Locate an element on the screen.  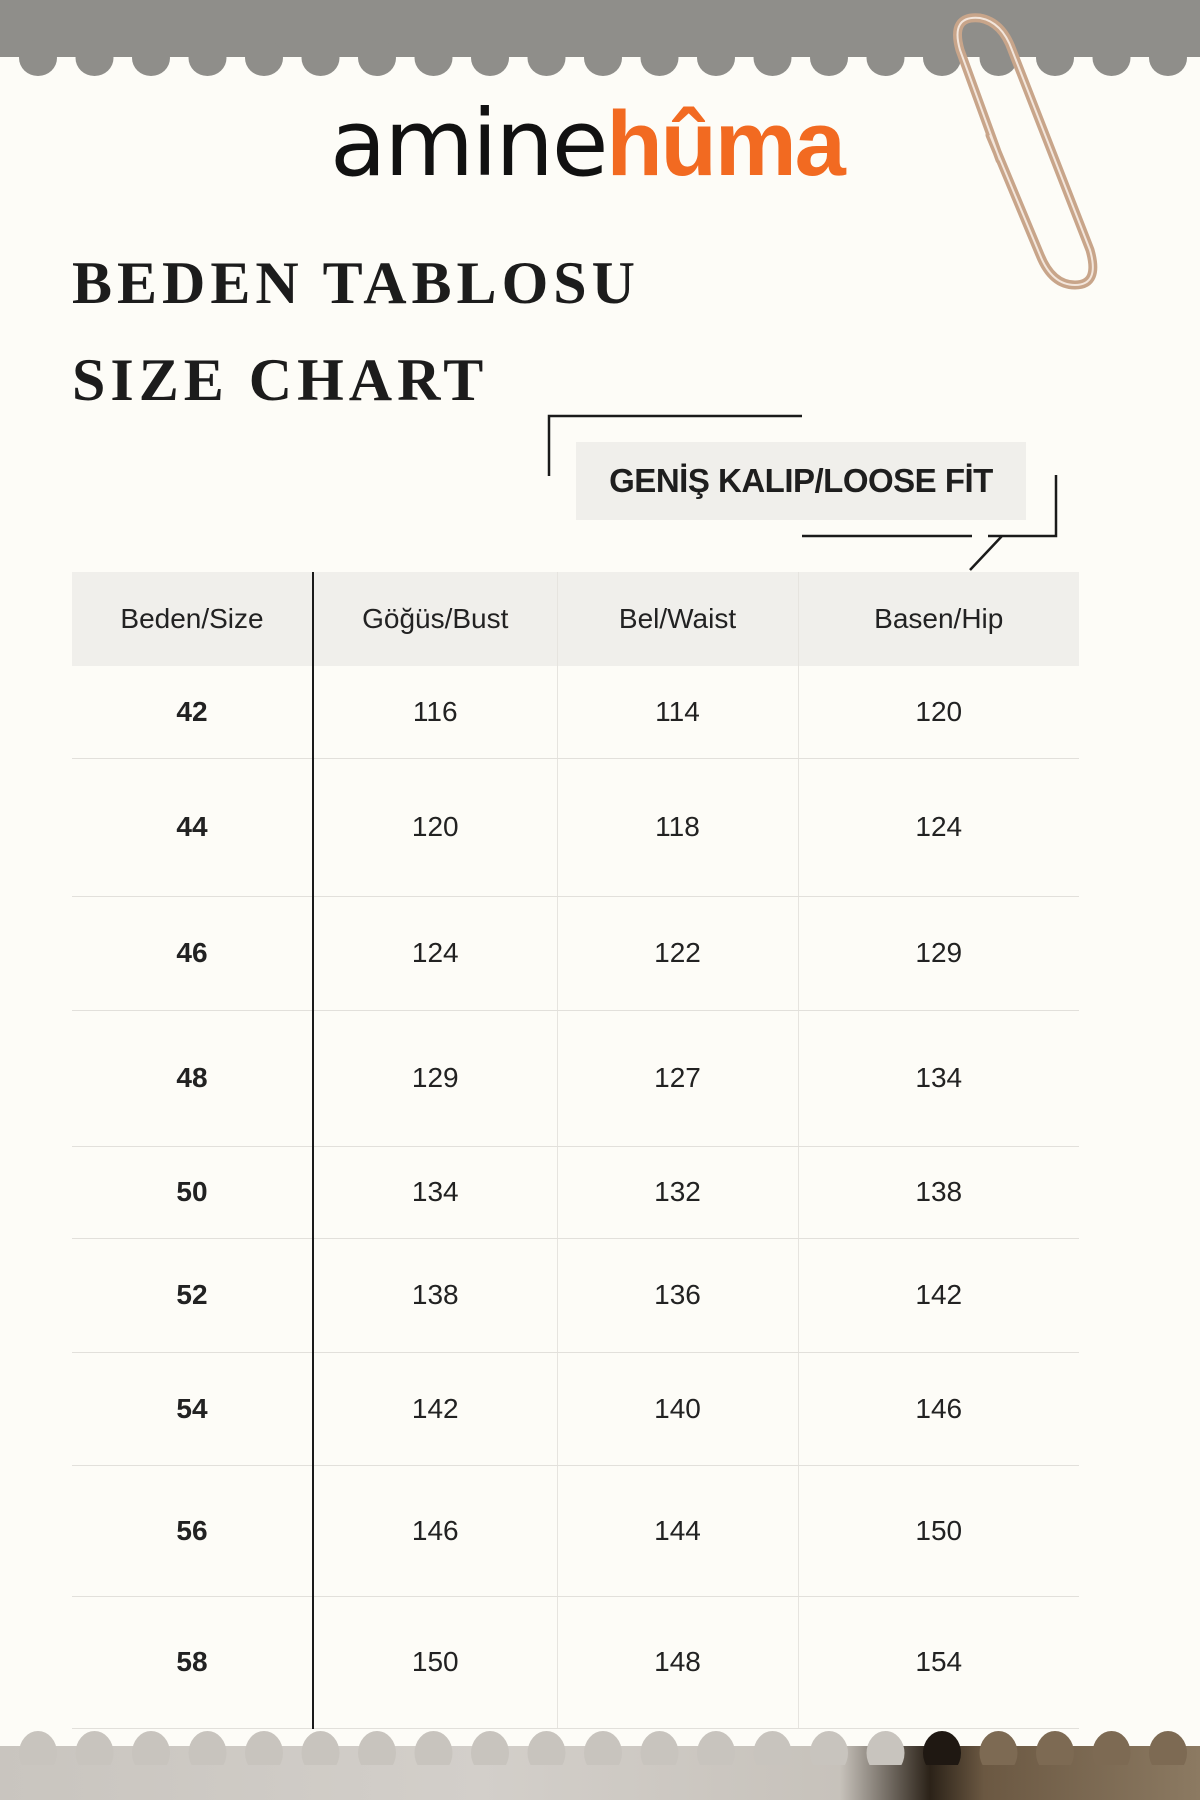
cell-bust: 134 is located at coordinates (434, 1192).